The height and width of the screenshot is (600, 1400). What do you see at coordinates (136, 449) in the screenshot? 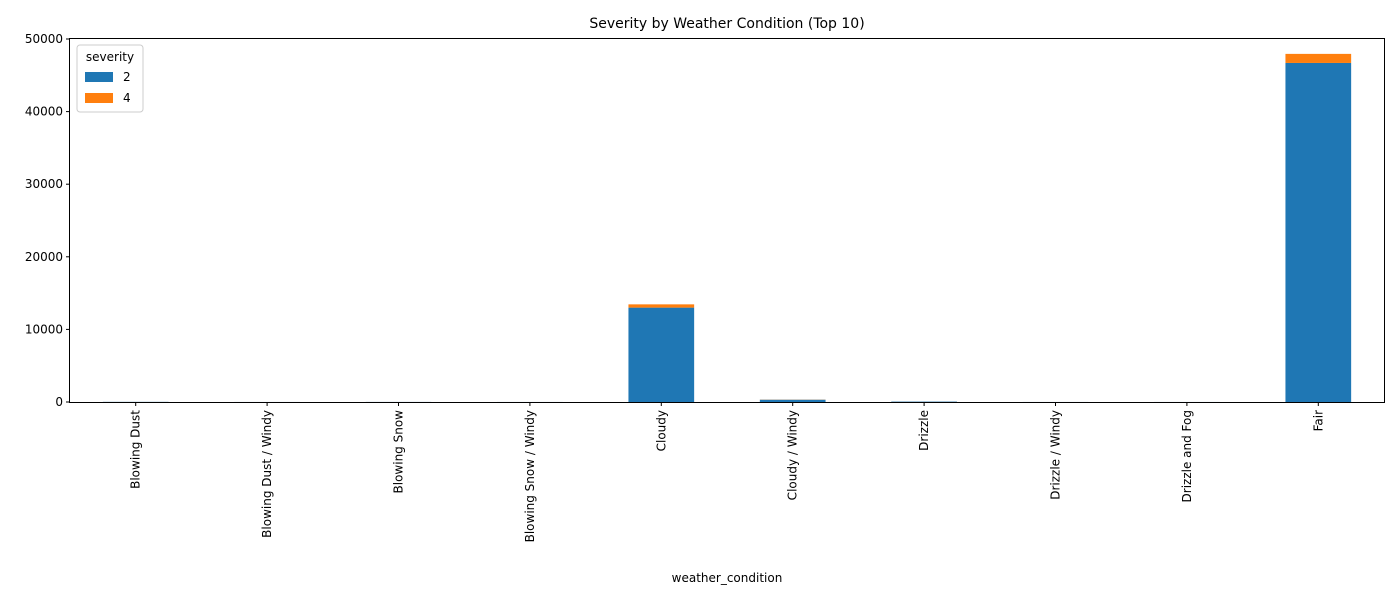
I see `x-tick-label: Blowing Dust` at bounding box center [136, 449].